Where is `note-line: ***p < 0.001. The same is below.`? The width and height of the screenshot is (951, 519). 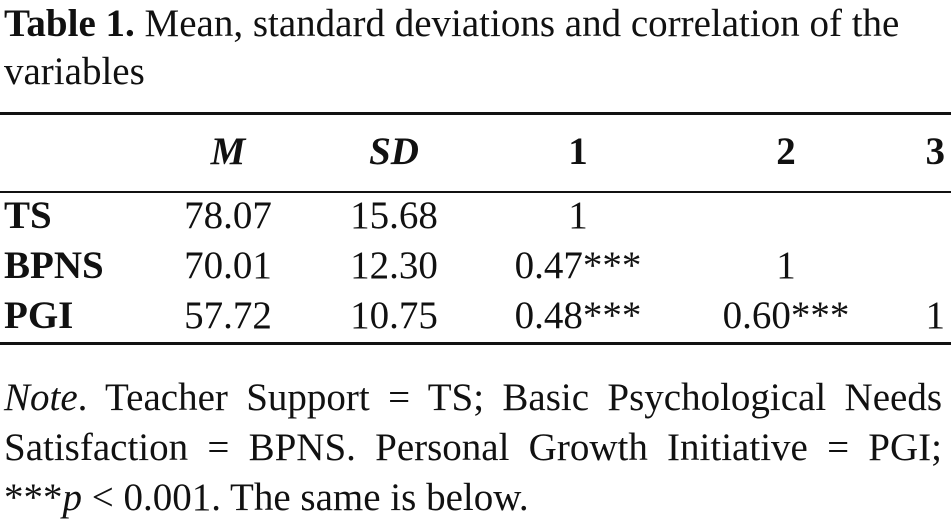
note-line: ***p < 0.001. The same is below. is located at coordinates (473, 497).